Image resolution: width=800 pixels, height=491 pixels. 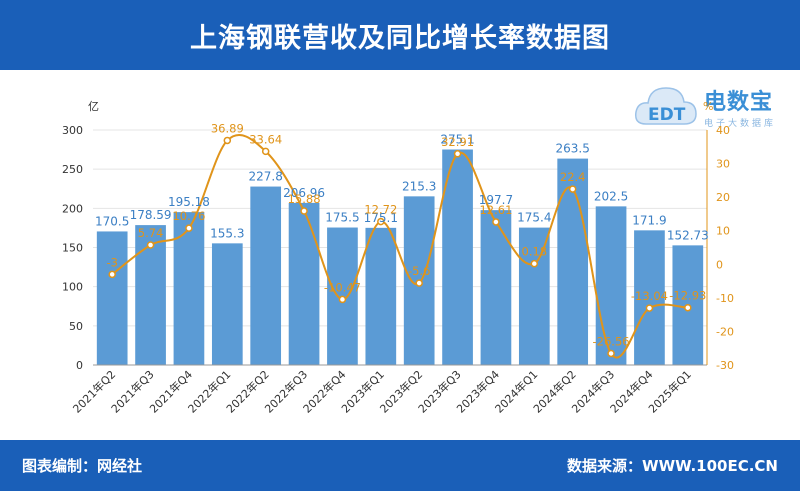 What do you see at coordinates (740, 124) in the screenshot?
I see `logo-subtext: 电子大数据库` at bounding box center [740, 124].